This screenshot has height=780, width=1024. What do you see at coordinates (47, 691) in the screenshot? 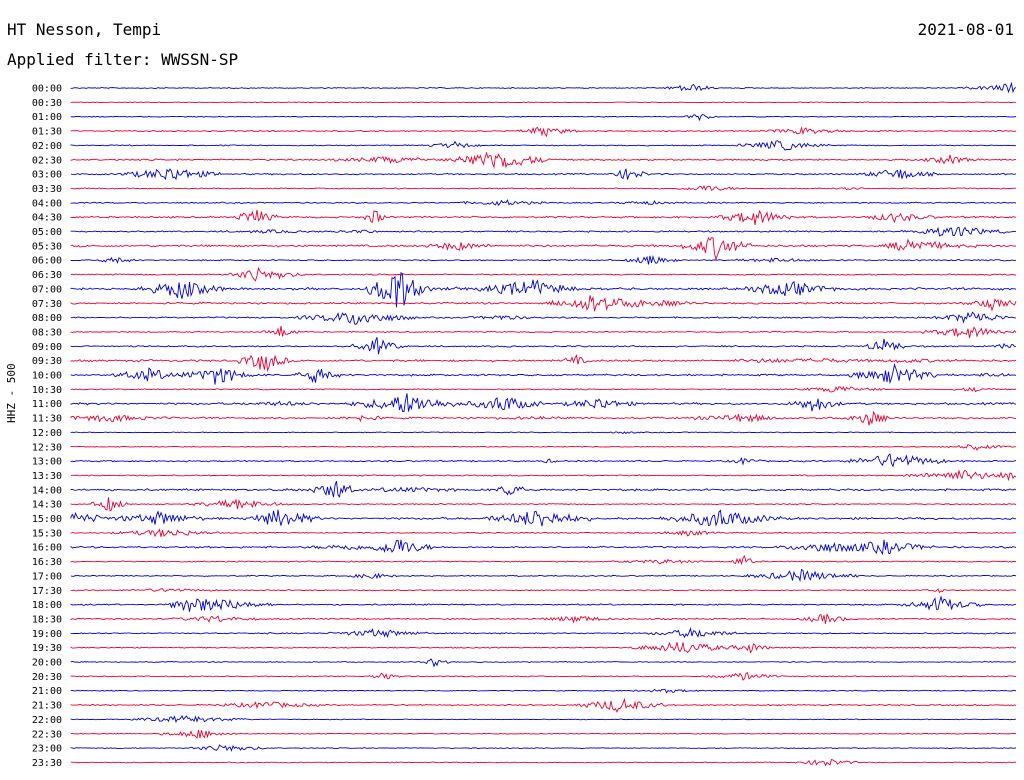
I see `time-tick-label: 21:00` at bounding box center [47, 691].